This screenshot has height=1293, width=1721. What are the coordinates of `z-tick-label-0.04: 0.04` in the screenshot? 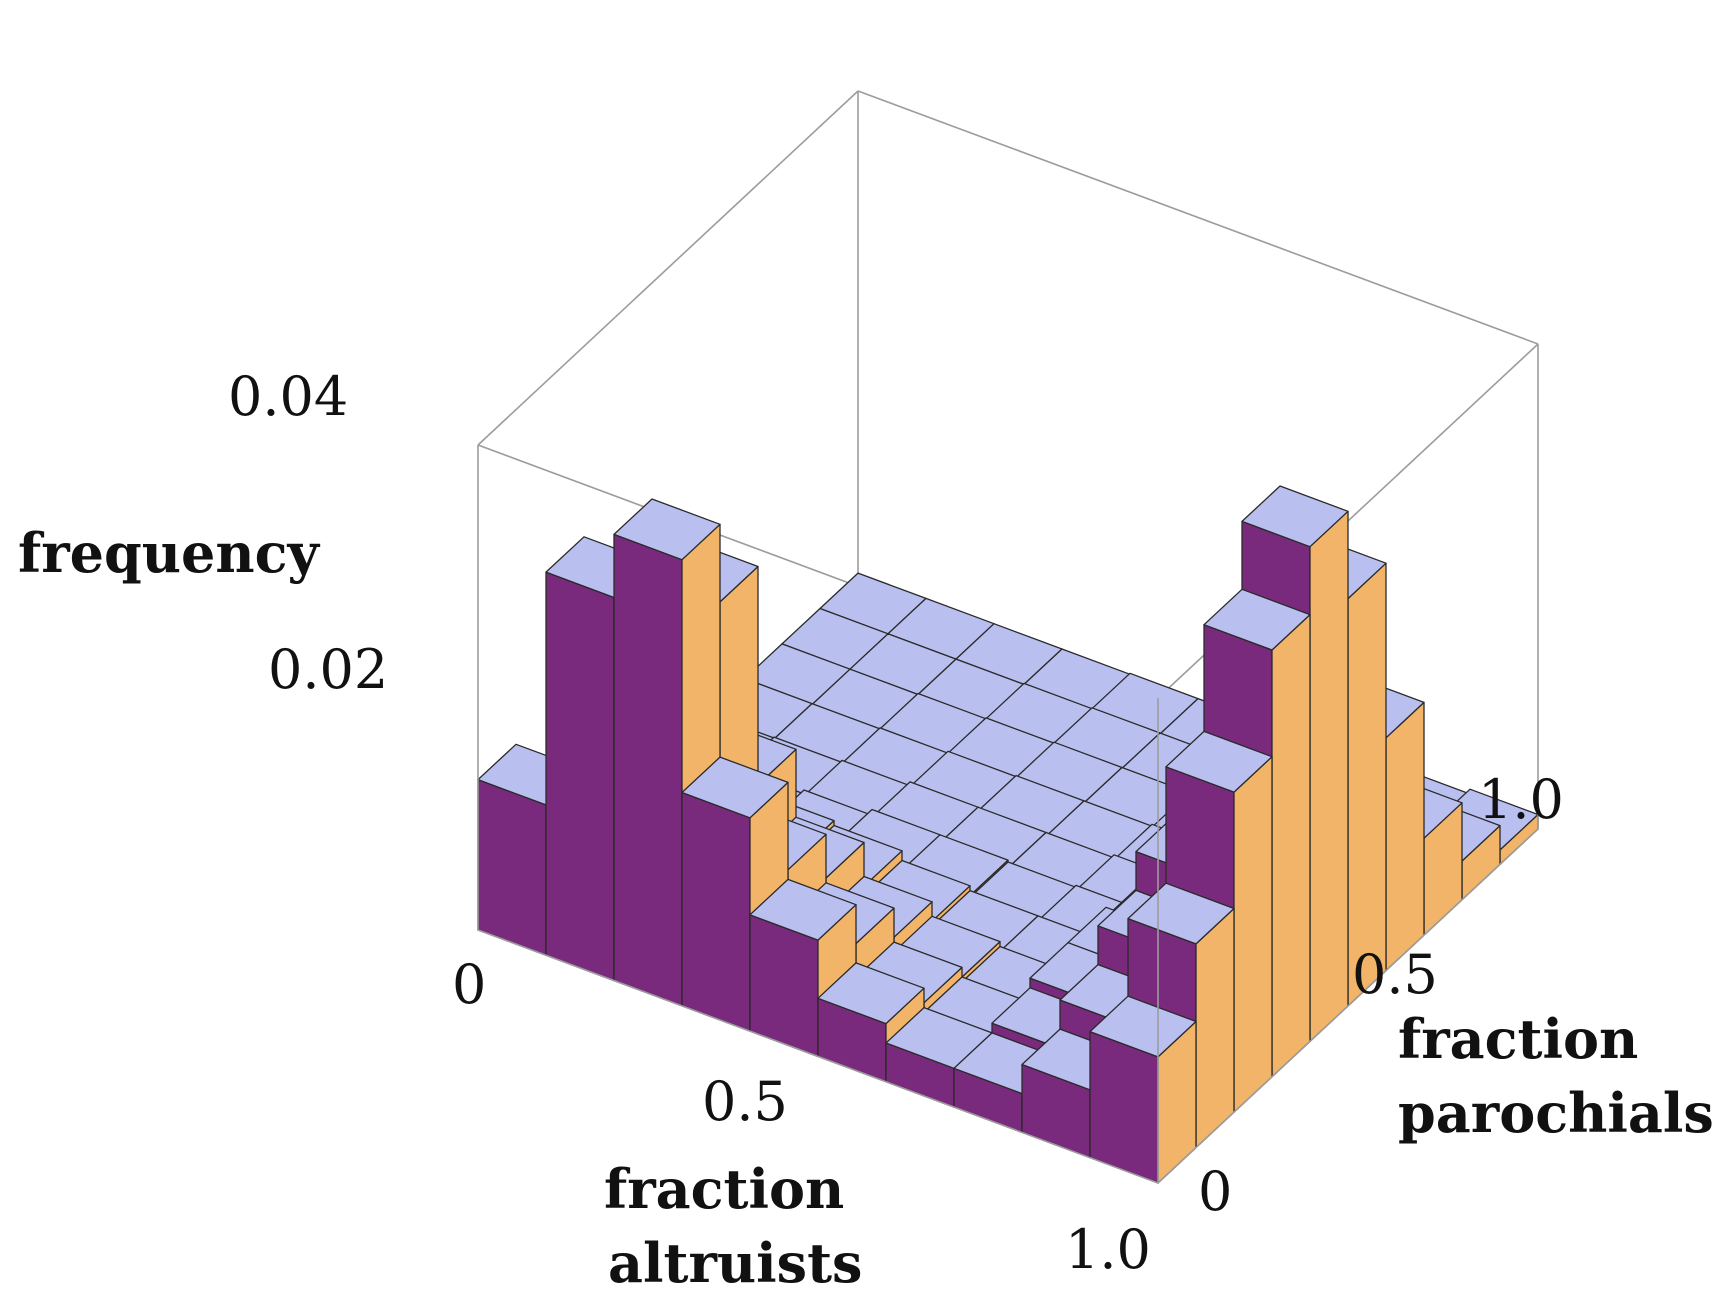 It's located at (288, 396).